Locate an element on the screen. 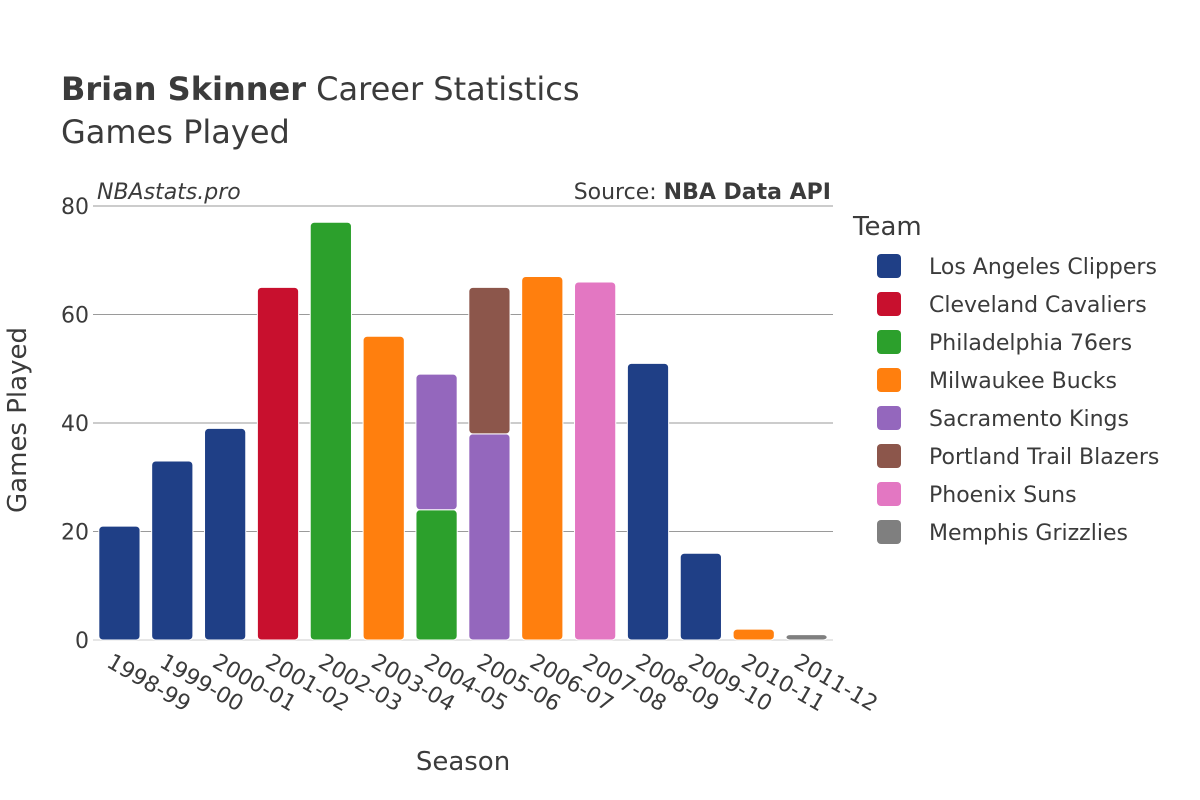  bar-2006-07-milwaukee-bucks is located at coordinates (542, 458).